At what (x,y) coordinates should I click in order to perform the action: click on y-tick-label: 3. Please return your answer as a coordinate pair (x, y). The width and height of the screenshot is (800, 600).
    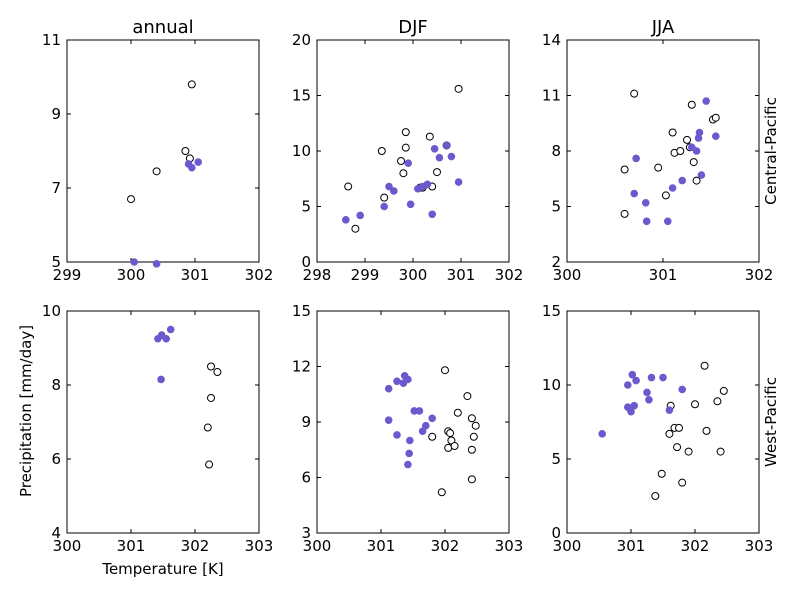
    Looking at the image, I should click on (306, 533).